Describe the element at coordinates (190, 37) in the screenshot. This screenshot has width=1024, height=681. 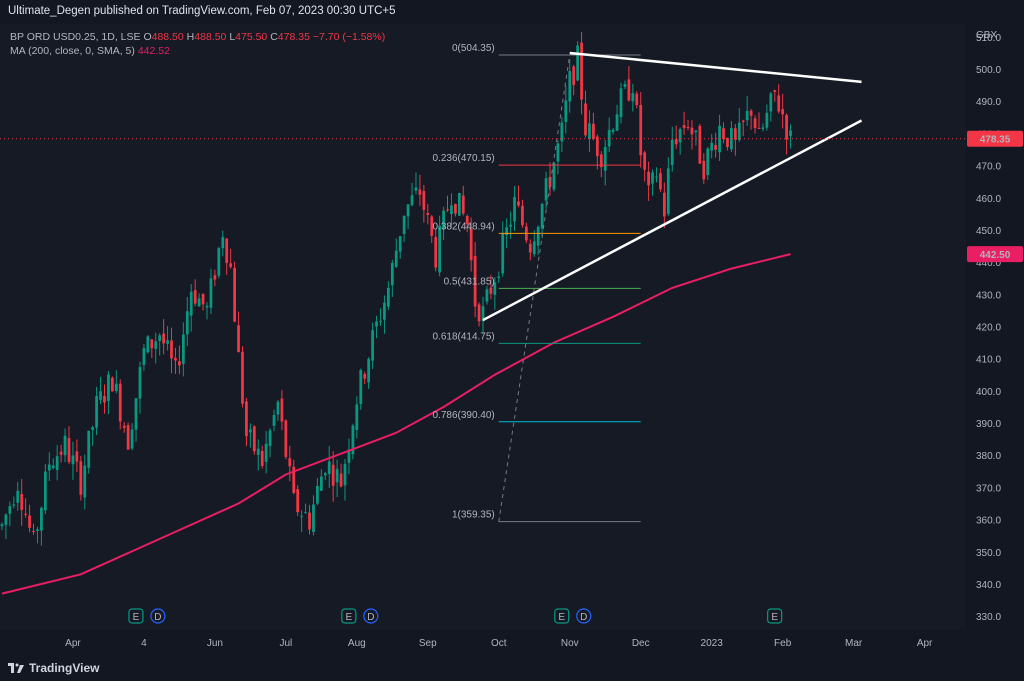
I see `high-label: H` at that location.